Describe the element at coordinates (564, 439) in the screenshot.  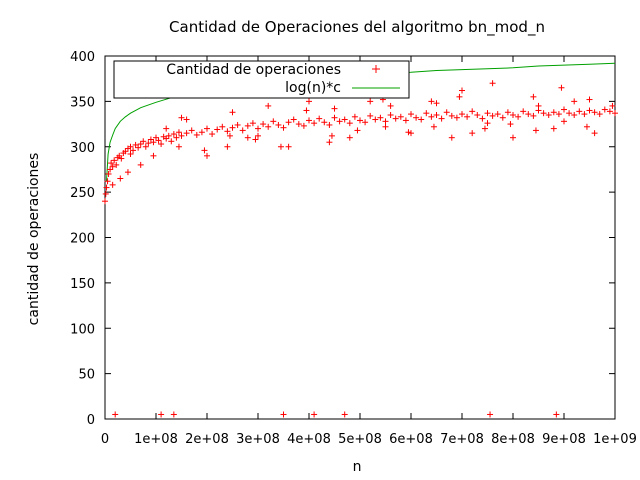
I see `x-tick-label: 9e+08` at that location.